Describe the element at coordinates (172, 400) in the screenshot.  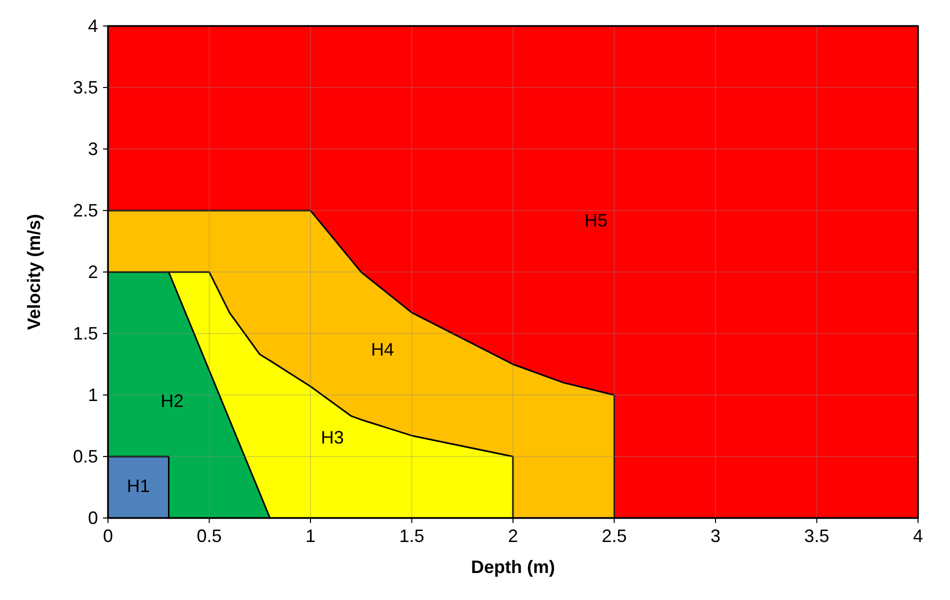
I see `series-label: H2` at that location.